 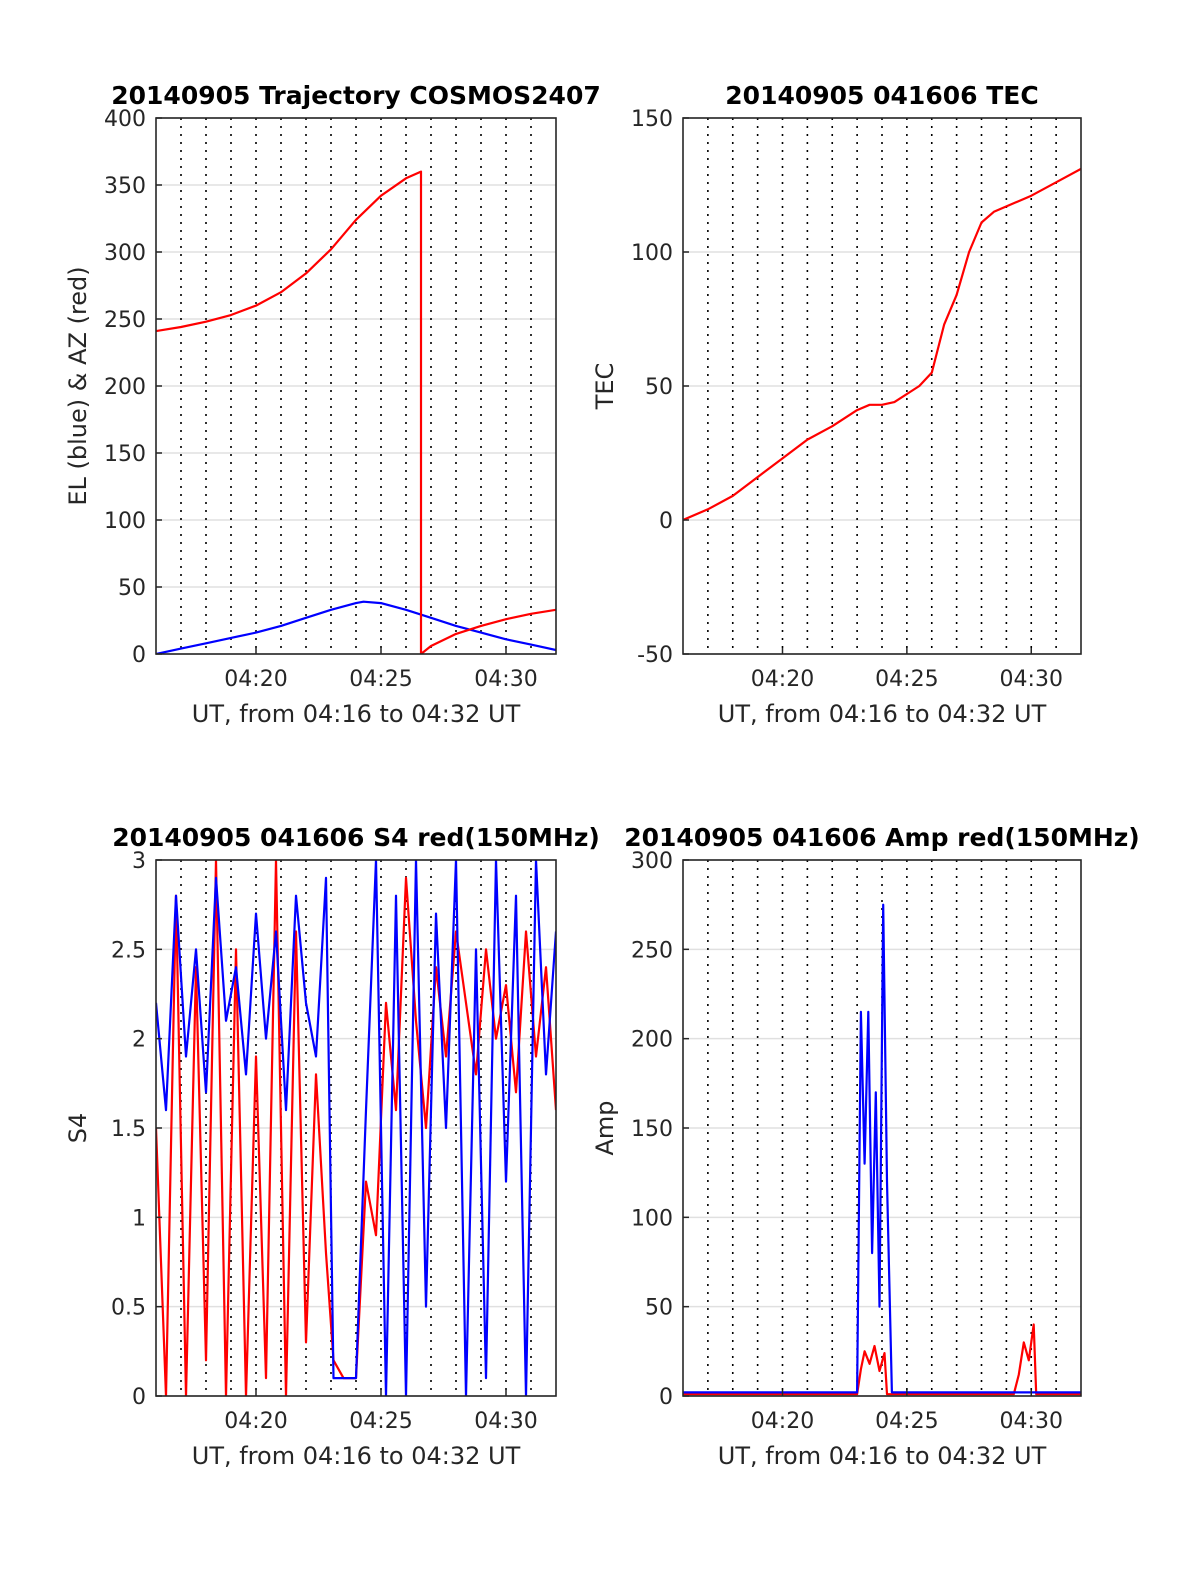 I want to click on trajectory-ytick-label: 200, so click(x=125, y=387).